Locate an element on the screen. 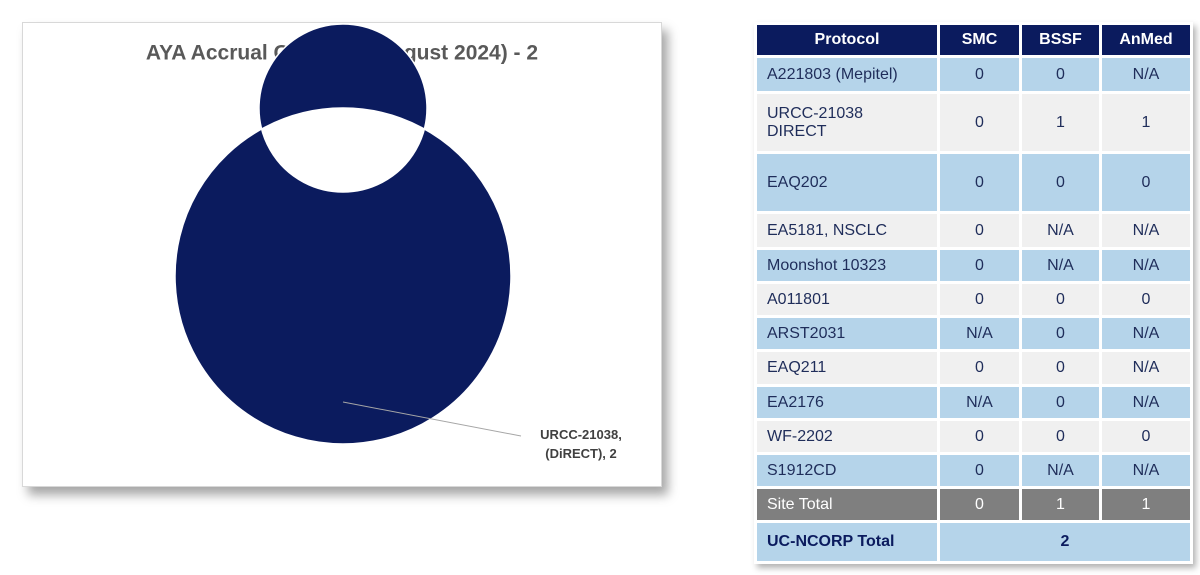 The width and height of the screenshot is (1200, 575). header-row: Protocol SMC BSSF AnMed is located at coordinates (973, 40).